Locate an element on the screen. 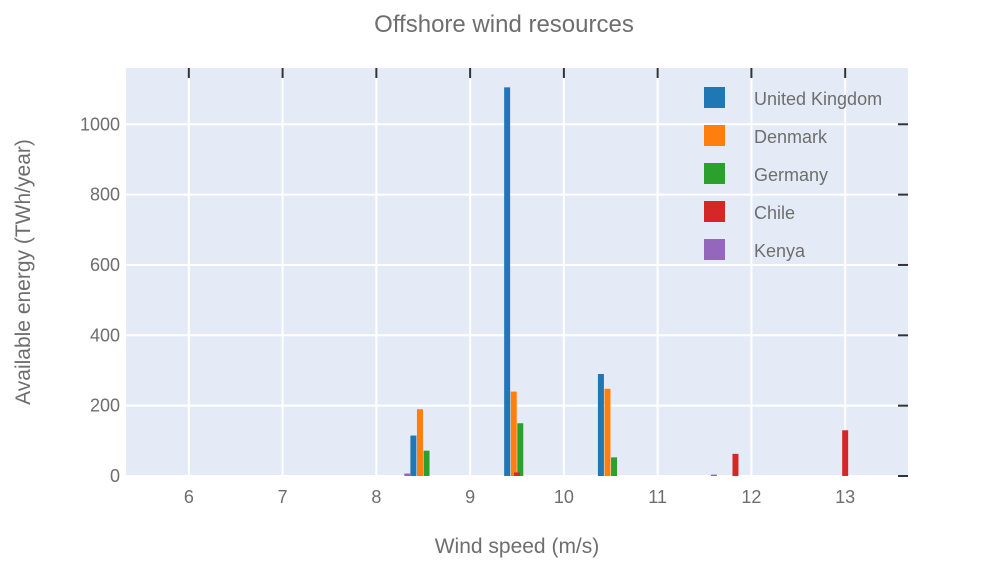 The image size is (1008, 576). x-tick-label: 9 is located at coordinates (470, 497).